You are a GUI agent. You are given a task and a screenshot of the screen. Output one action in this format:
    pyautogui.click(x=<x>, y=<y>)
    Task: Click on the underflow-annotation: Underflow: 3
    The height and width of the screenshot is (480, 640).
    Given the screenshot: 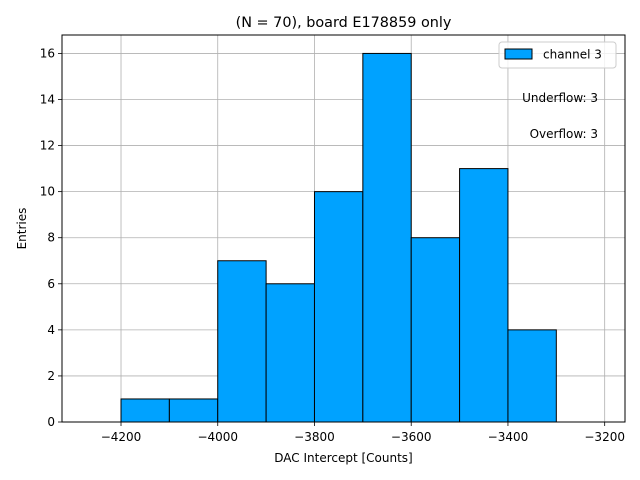 What is the action you would take?
    pyautogui.click(x=560, y=98)
    